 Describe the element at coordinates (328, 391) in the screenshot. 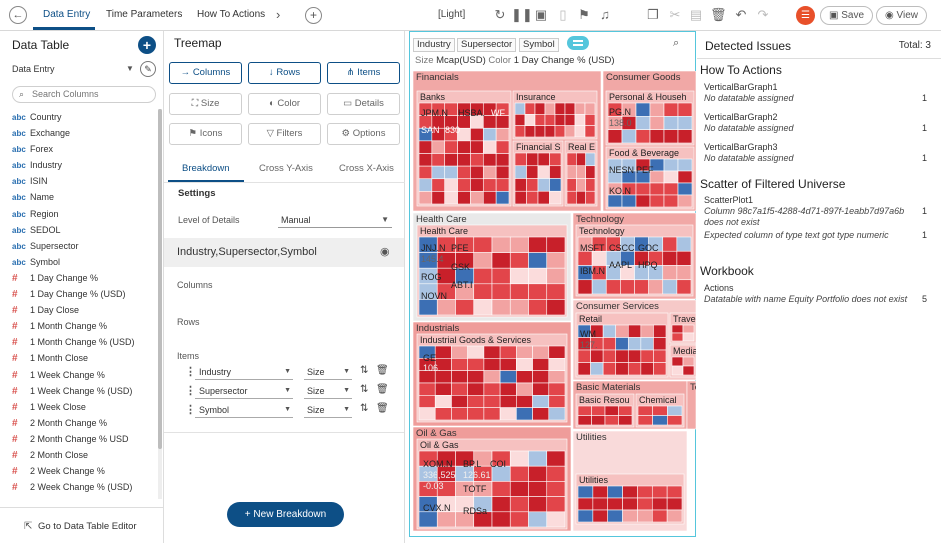

I see `item-agg-select: Size ▼` at that location.